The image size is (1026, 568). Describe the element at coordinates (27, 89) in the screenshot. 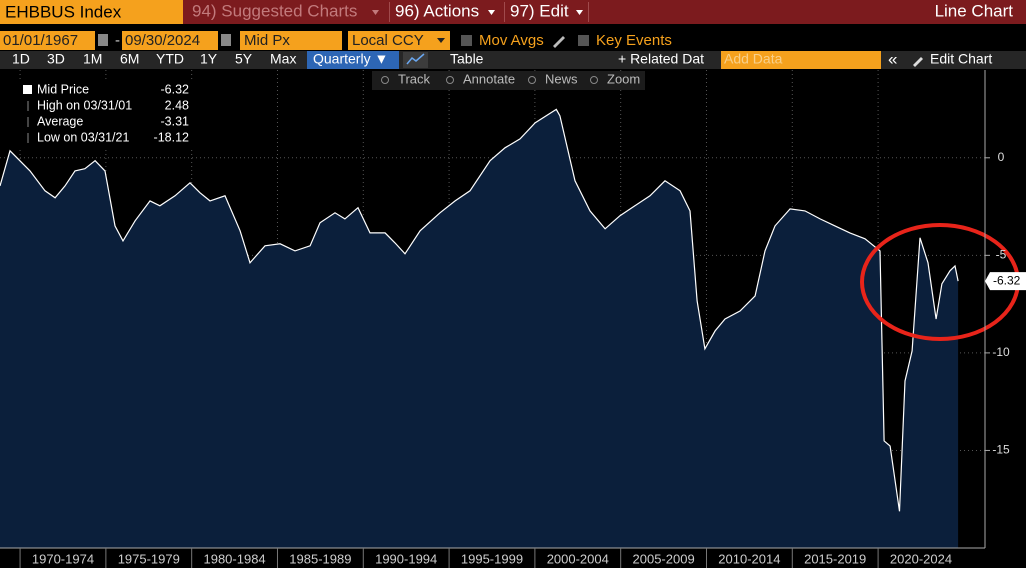

I see `legend-swatch` at that location.